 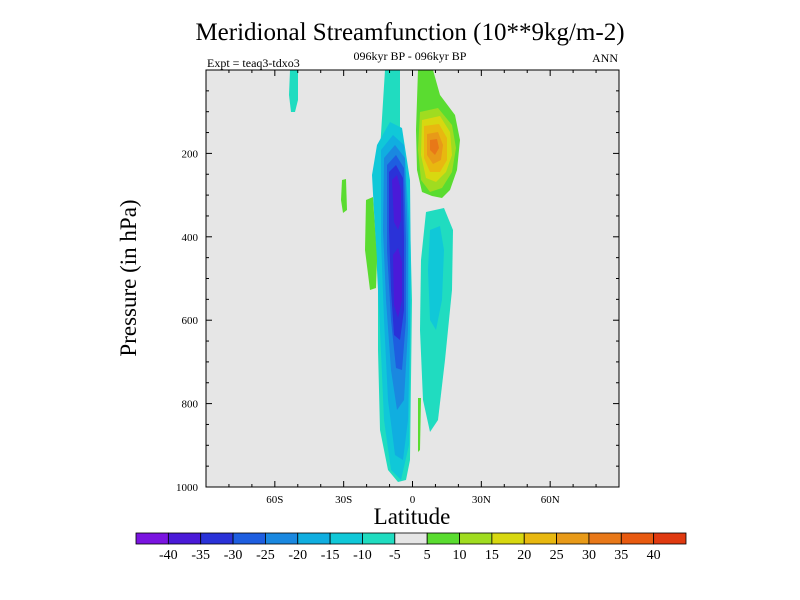 I want to click on colorbar-label: -25, so click(x=265, y=555).